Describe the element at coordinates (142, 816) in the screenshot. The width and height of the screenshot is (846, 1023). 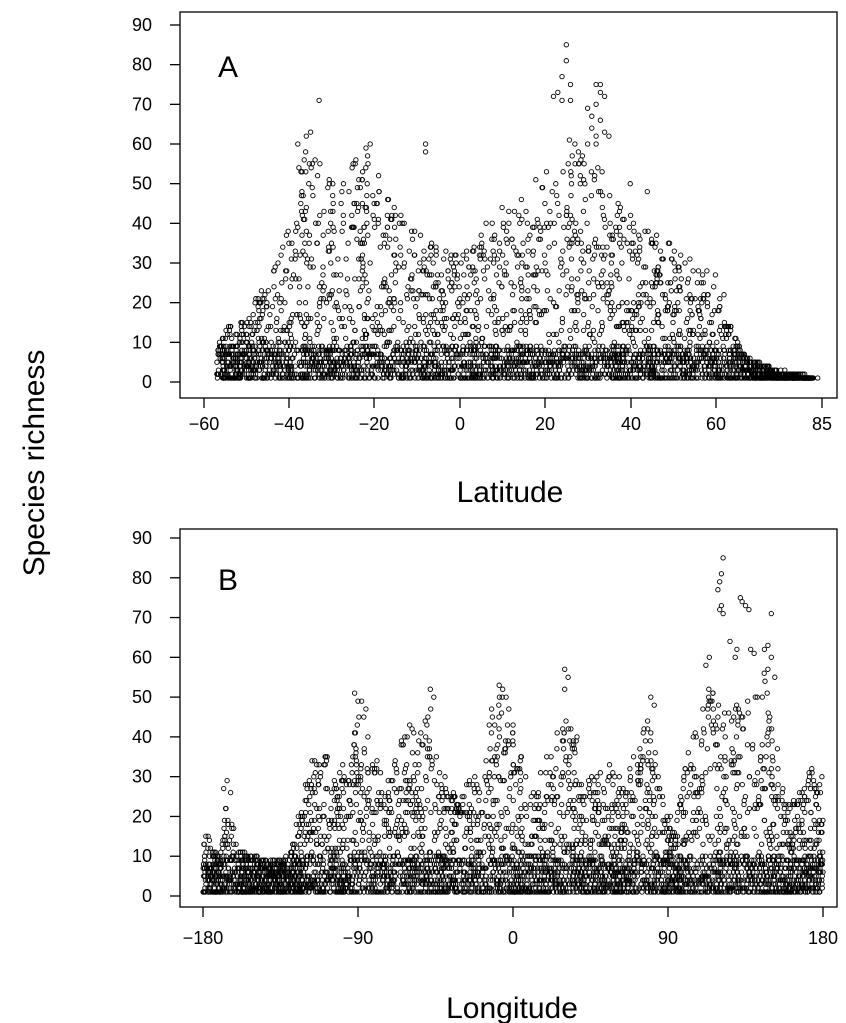
I see `y-tick-label: 20` at that location.